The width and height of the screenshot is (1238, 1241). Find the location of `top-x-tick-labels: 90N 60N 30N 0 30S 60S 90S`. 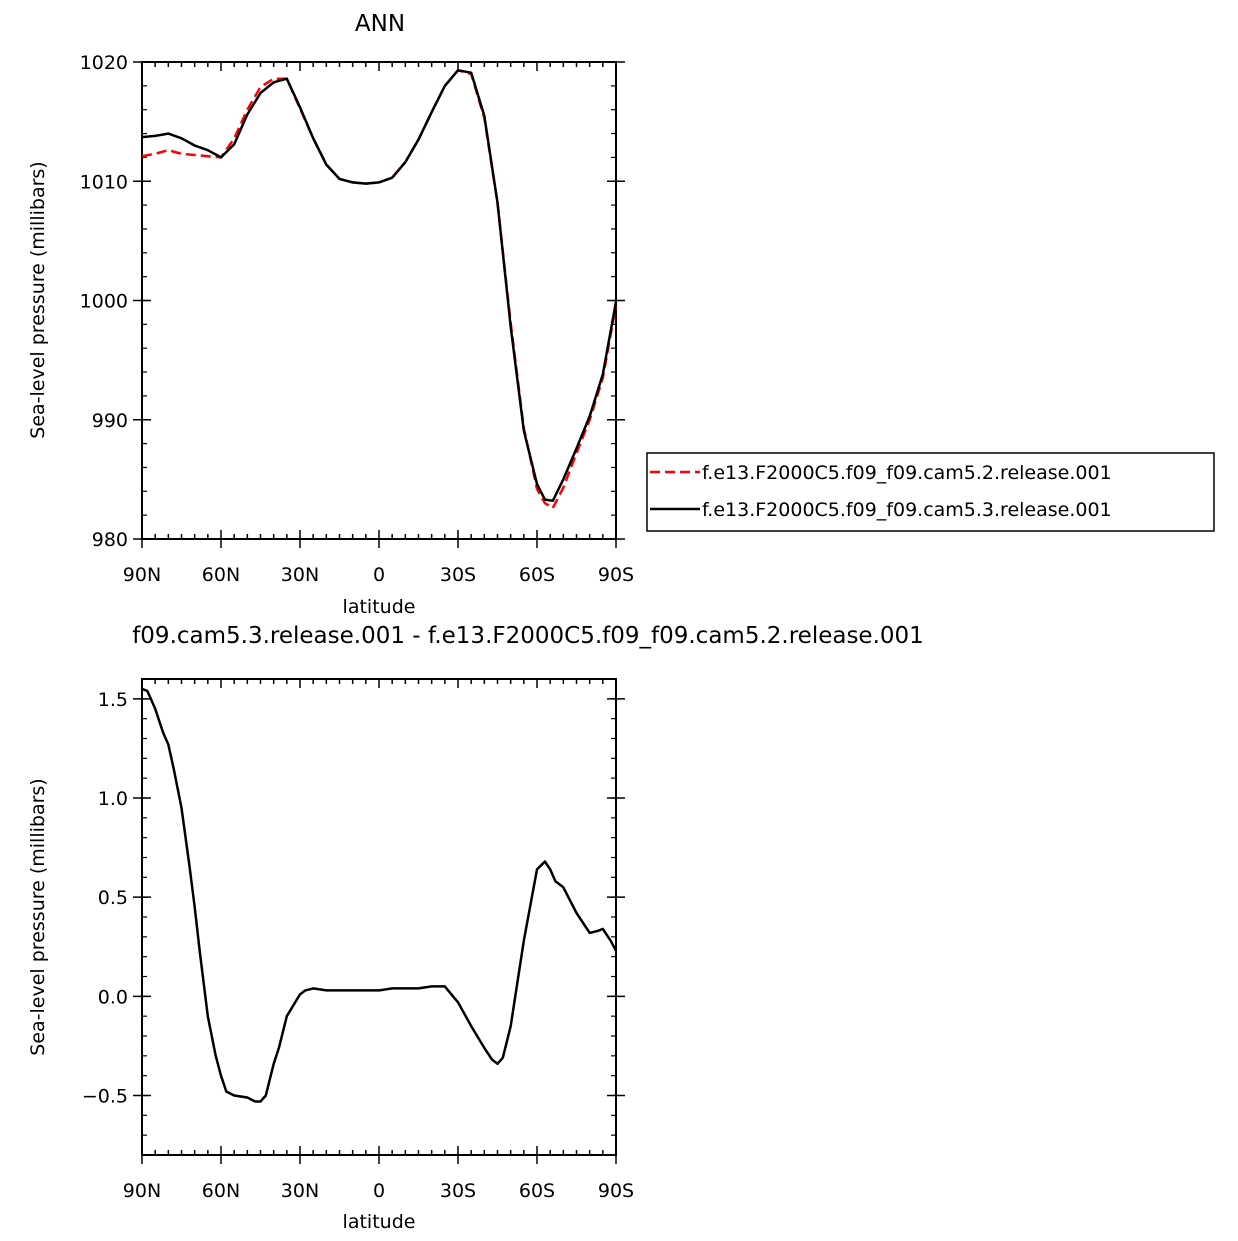

top-x-tick-labels: 90N 60N 30N 0 30S 60S 90S is located at coordinates (378, 575).